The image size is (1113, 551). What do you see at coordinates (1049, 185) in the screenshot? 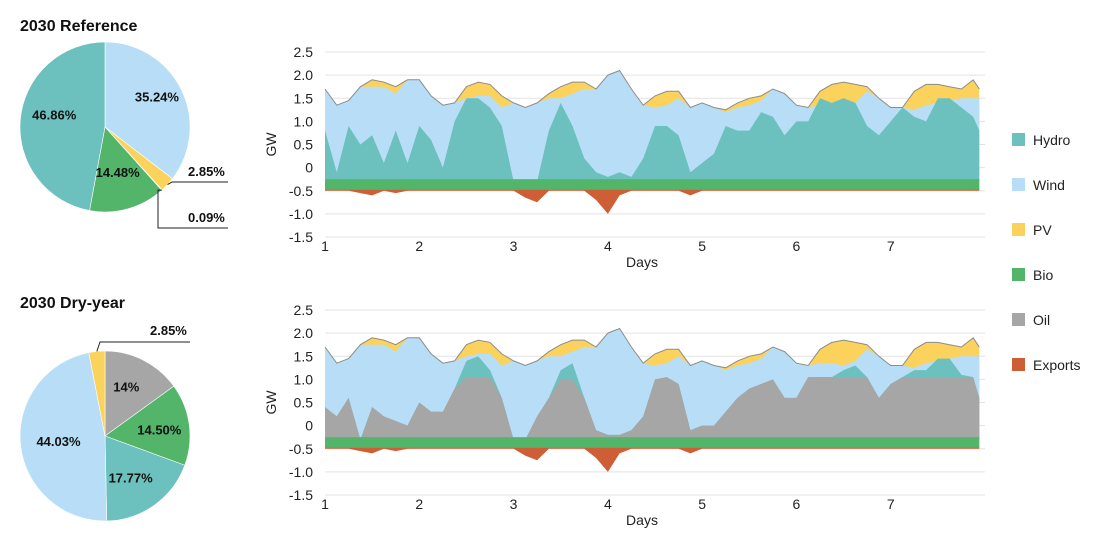
I see `legend-label-wind: Wind` at bounding box center [1049, 185].